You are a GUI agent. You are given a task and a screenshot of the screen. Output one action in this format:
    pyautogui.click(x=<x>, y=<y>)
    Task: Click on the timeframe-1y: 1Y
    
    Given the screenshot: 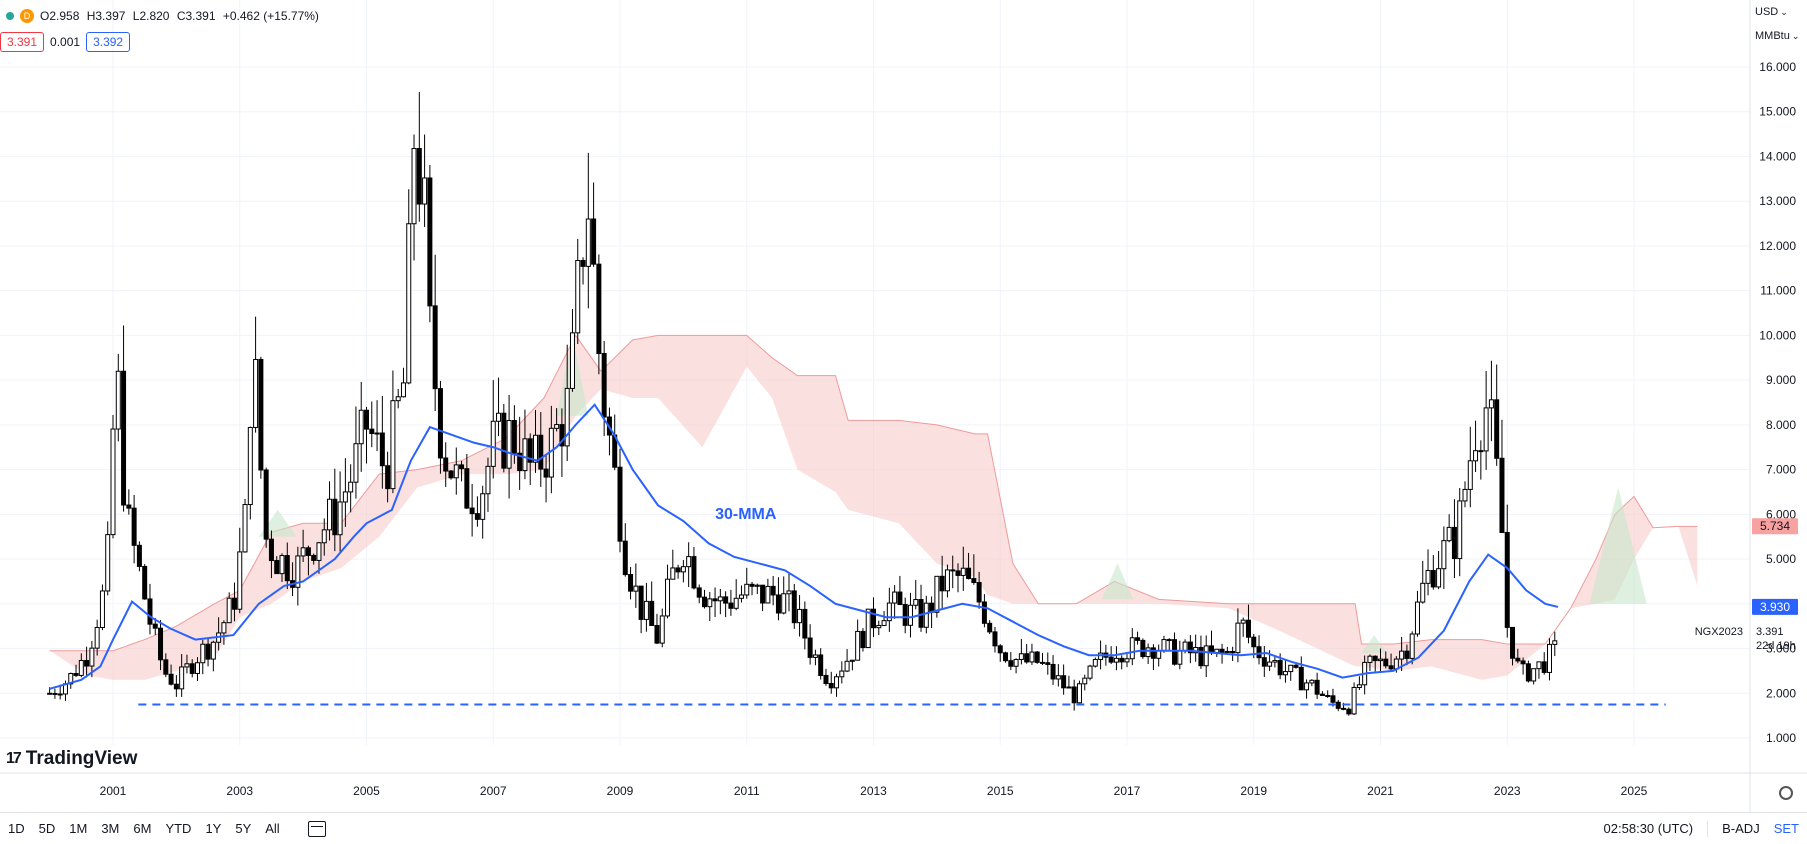 What is the action you would take?
    pyautogui.click(x=213, y=828)
    